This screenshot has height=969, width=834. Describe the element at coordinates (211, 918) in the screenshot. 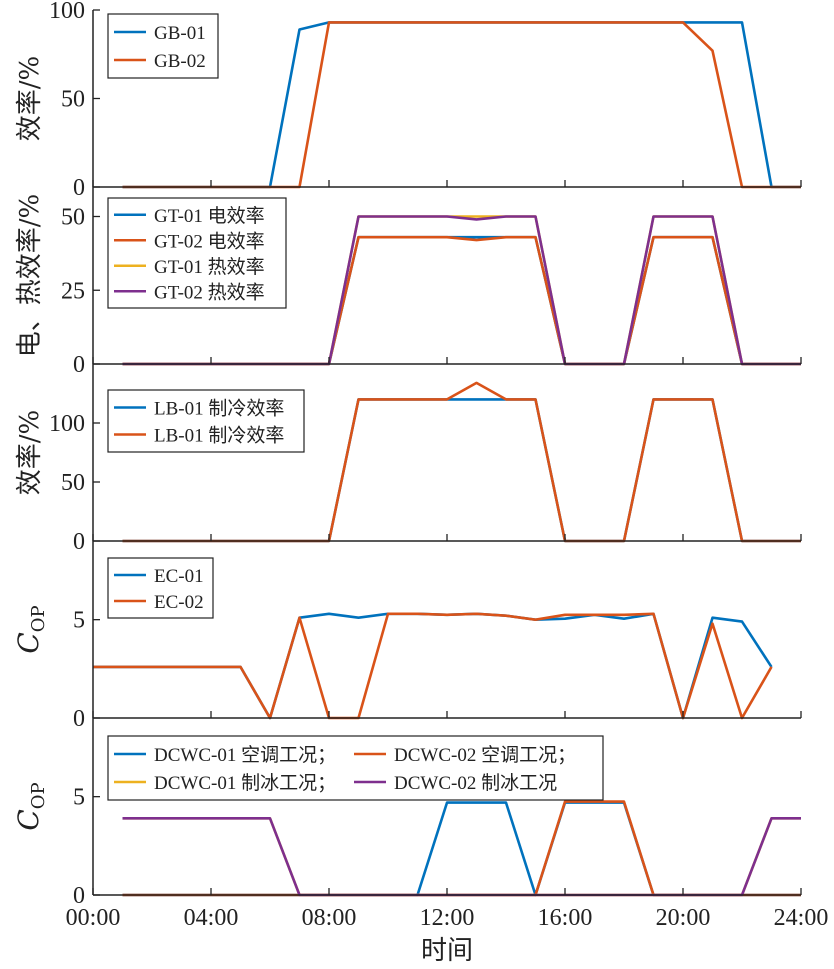

I see `x-tick-label: 04:00` at that location.